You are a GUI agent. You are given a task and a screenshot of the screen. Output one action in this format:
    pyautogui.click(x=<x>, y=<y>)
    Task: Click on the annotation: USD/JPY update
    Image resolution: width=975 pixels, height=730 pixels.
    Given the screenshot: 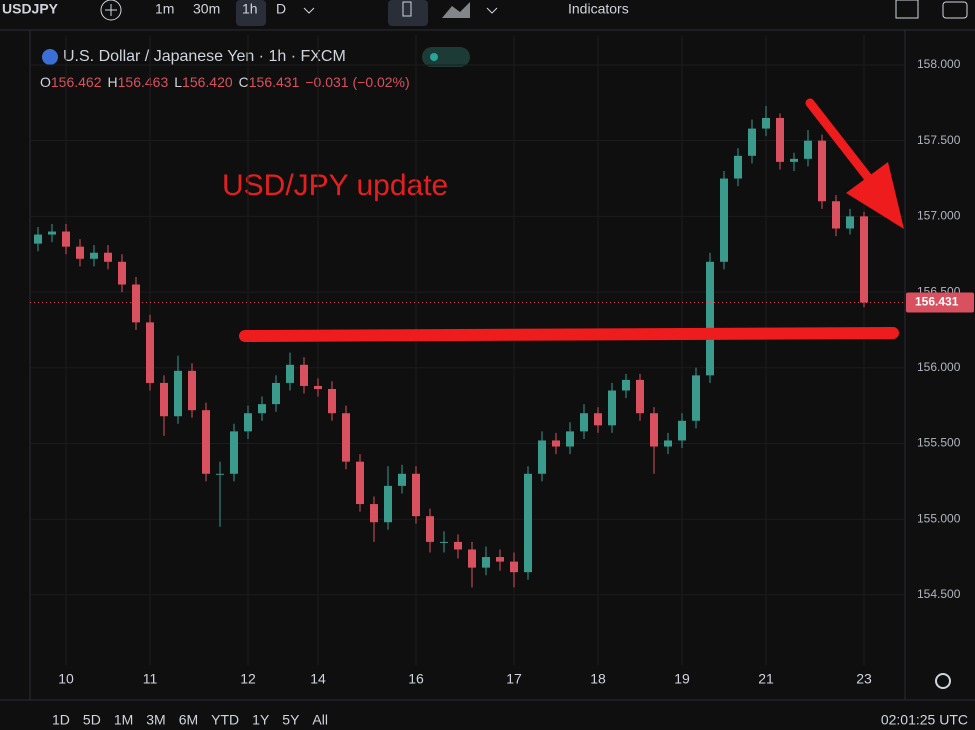 What is the action you would take?
    pyautogui.click(x=335, y=185)
    